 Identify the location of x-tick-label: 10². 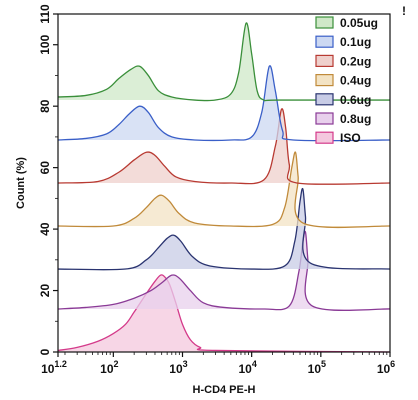
(109, 367).